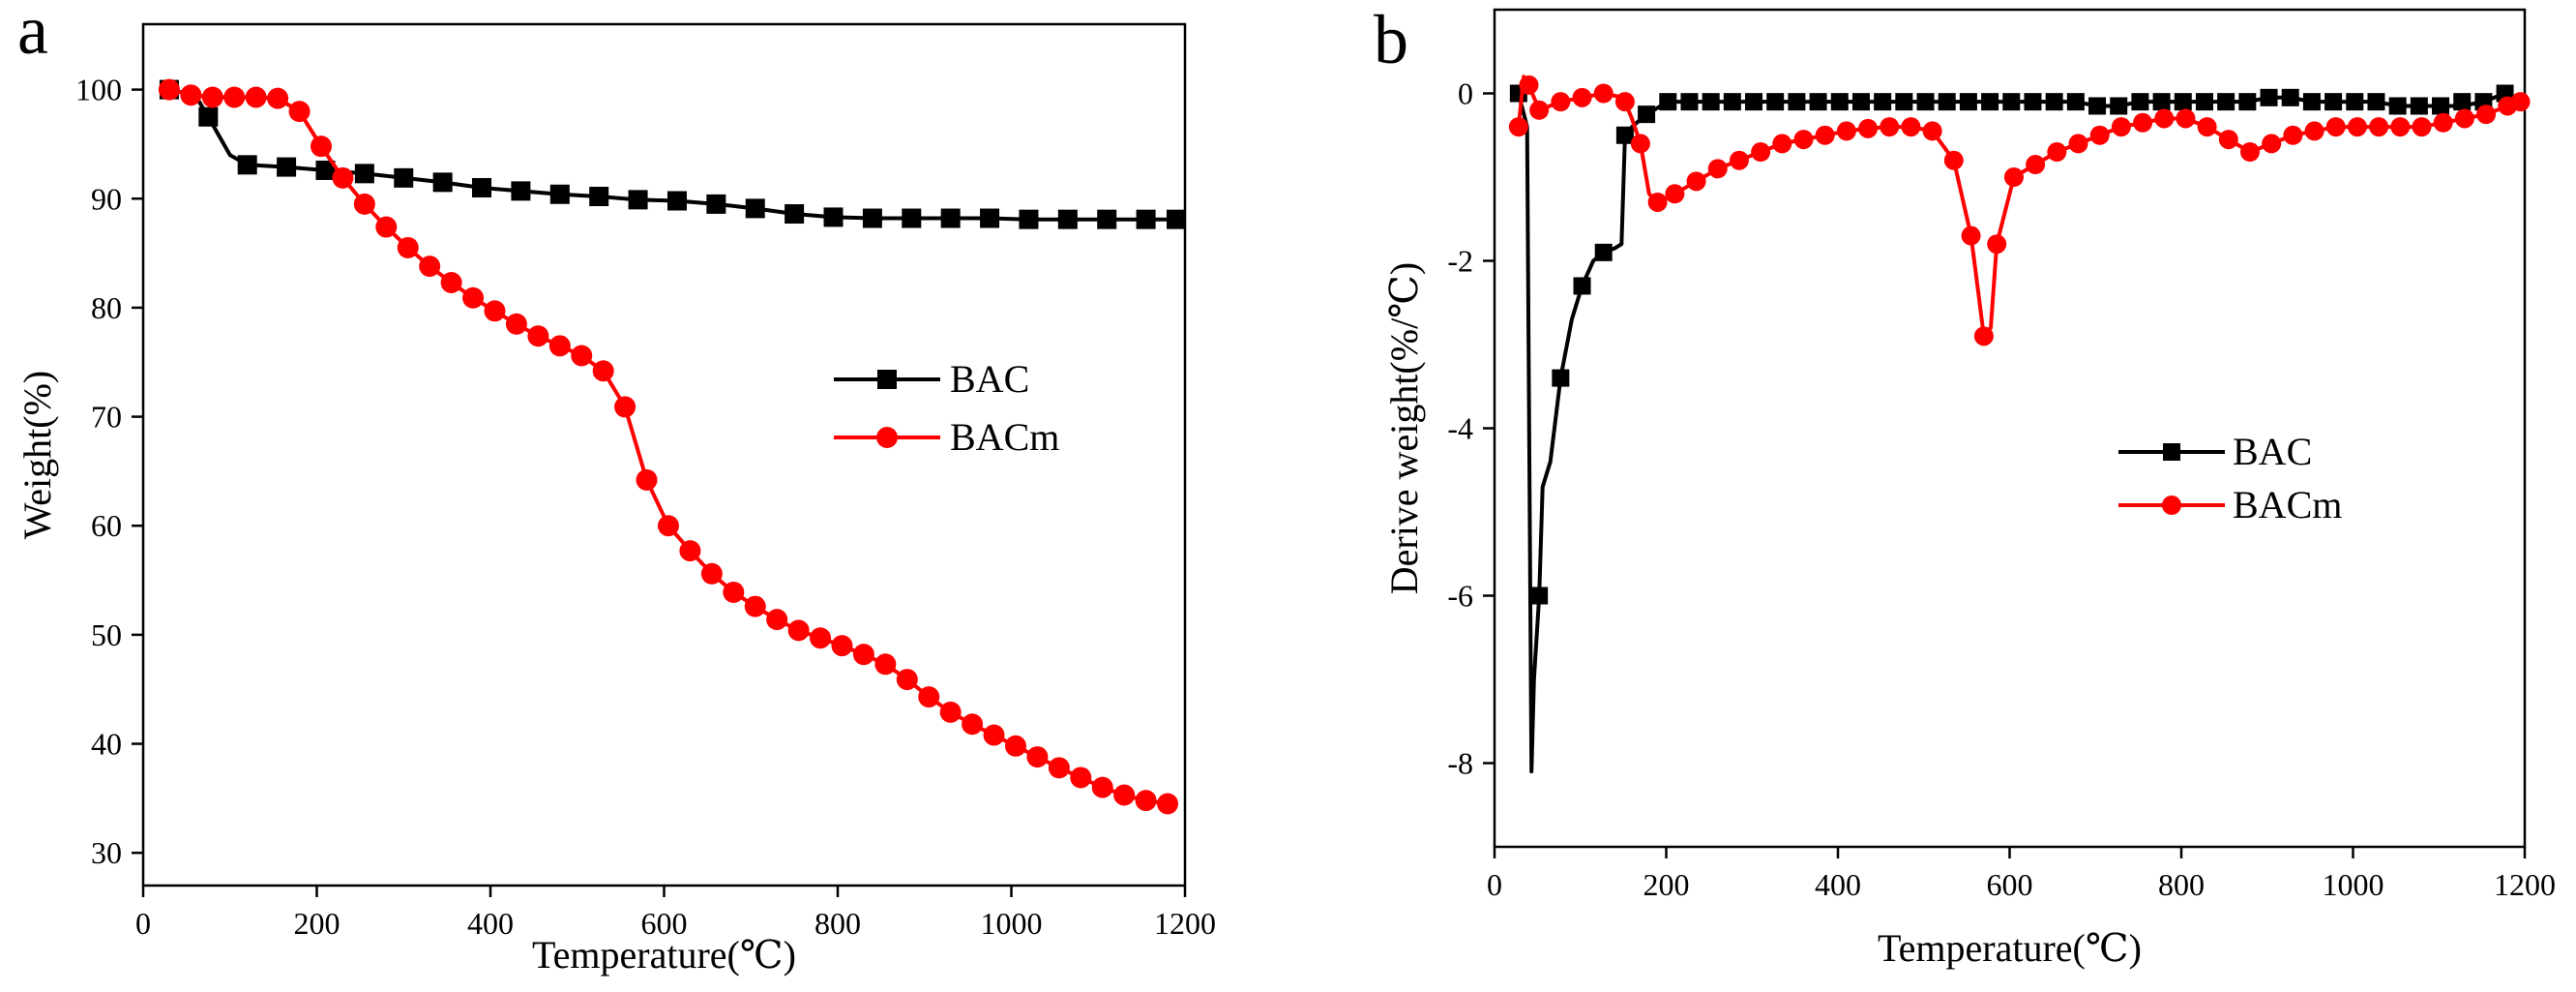  What do you see at coordinates (107, 634) in the screenshot?
I see `y-tick-label: 50` at bounding box center [107, 634].